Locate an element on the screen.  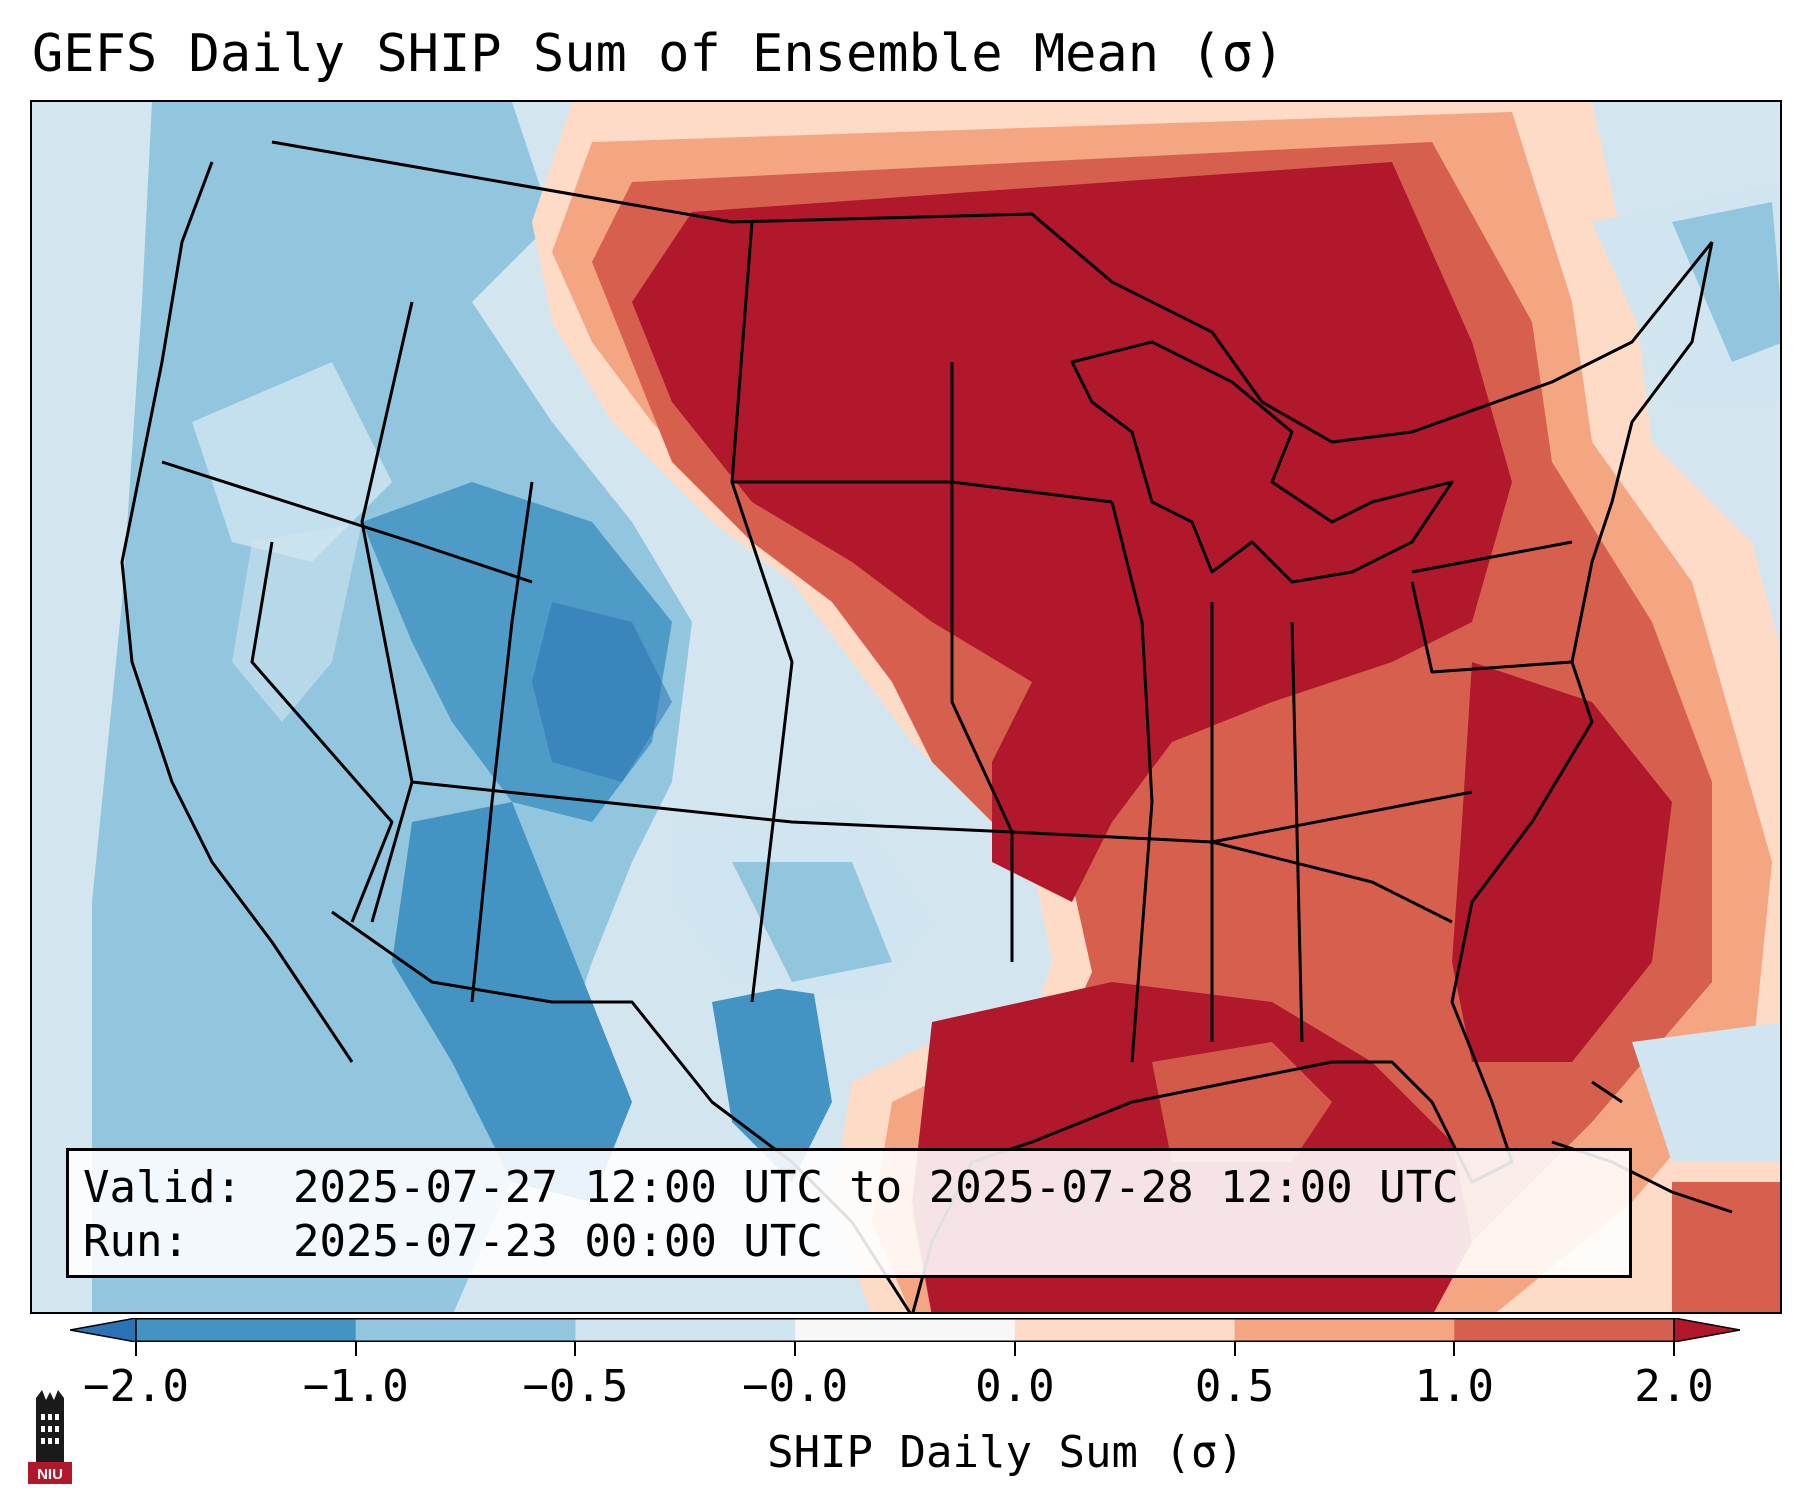
colorbar-tick-label: 1.0 is located at coordinates (1454, 1386).